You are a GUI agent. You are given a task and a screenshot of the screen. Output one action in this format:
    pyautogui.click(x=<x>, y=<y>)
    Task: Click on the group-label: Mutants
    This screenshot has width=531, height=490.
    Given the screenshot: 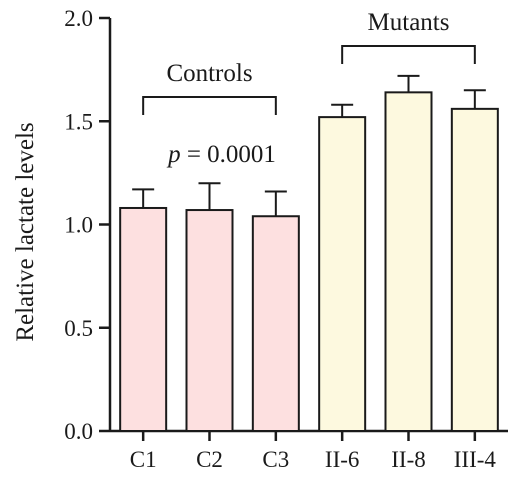 What is the action you would take?
    pyautogui.click(x=409, y=22)
    